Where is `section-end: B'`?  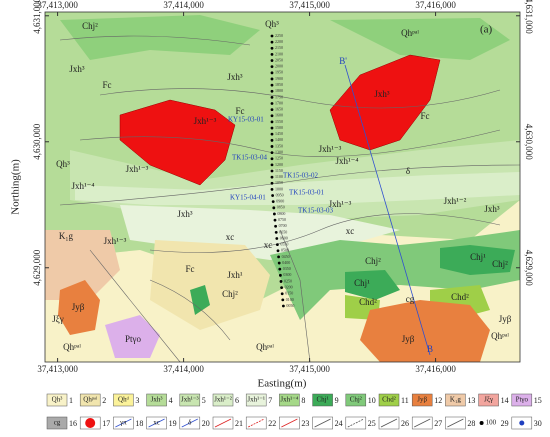 section-end: B' is located at coordinates (343, 61).